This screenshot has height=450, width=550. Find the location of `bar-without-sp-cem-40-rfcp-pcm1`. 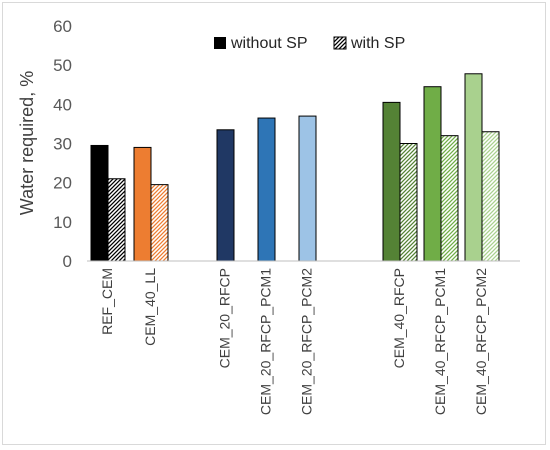

bar-without-sp-cem-40-rfcp-pcm1 is located at coordinates (432, 174).